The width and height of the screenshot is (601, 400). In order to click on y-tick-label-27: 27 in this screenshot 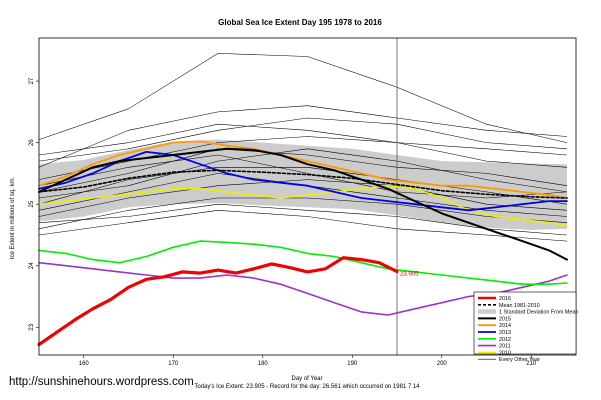, I will do `click(32, 80)`.